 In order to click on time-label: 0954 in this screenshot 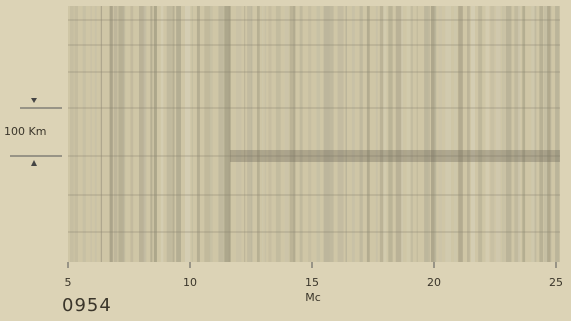, I will do `click(87, 305)`.